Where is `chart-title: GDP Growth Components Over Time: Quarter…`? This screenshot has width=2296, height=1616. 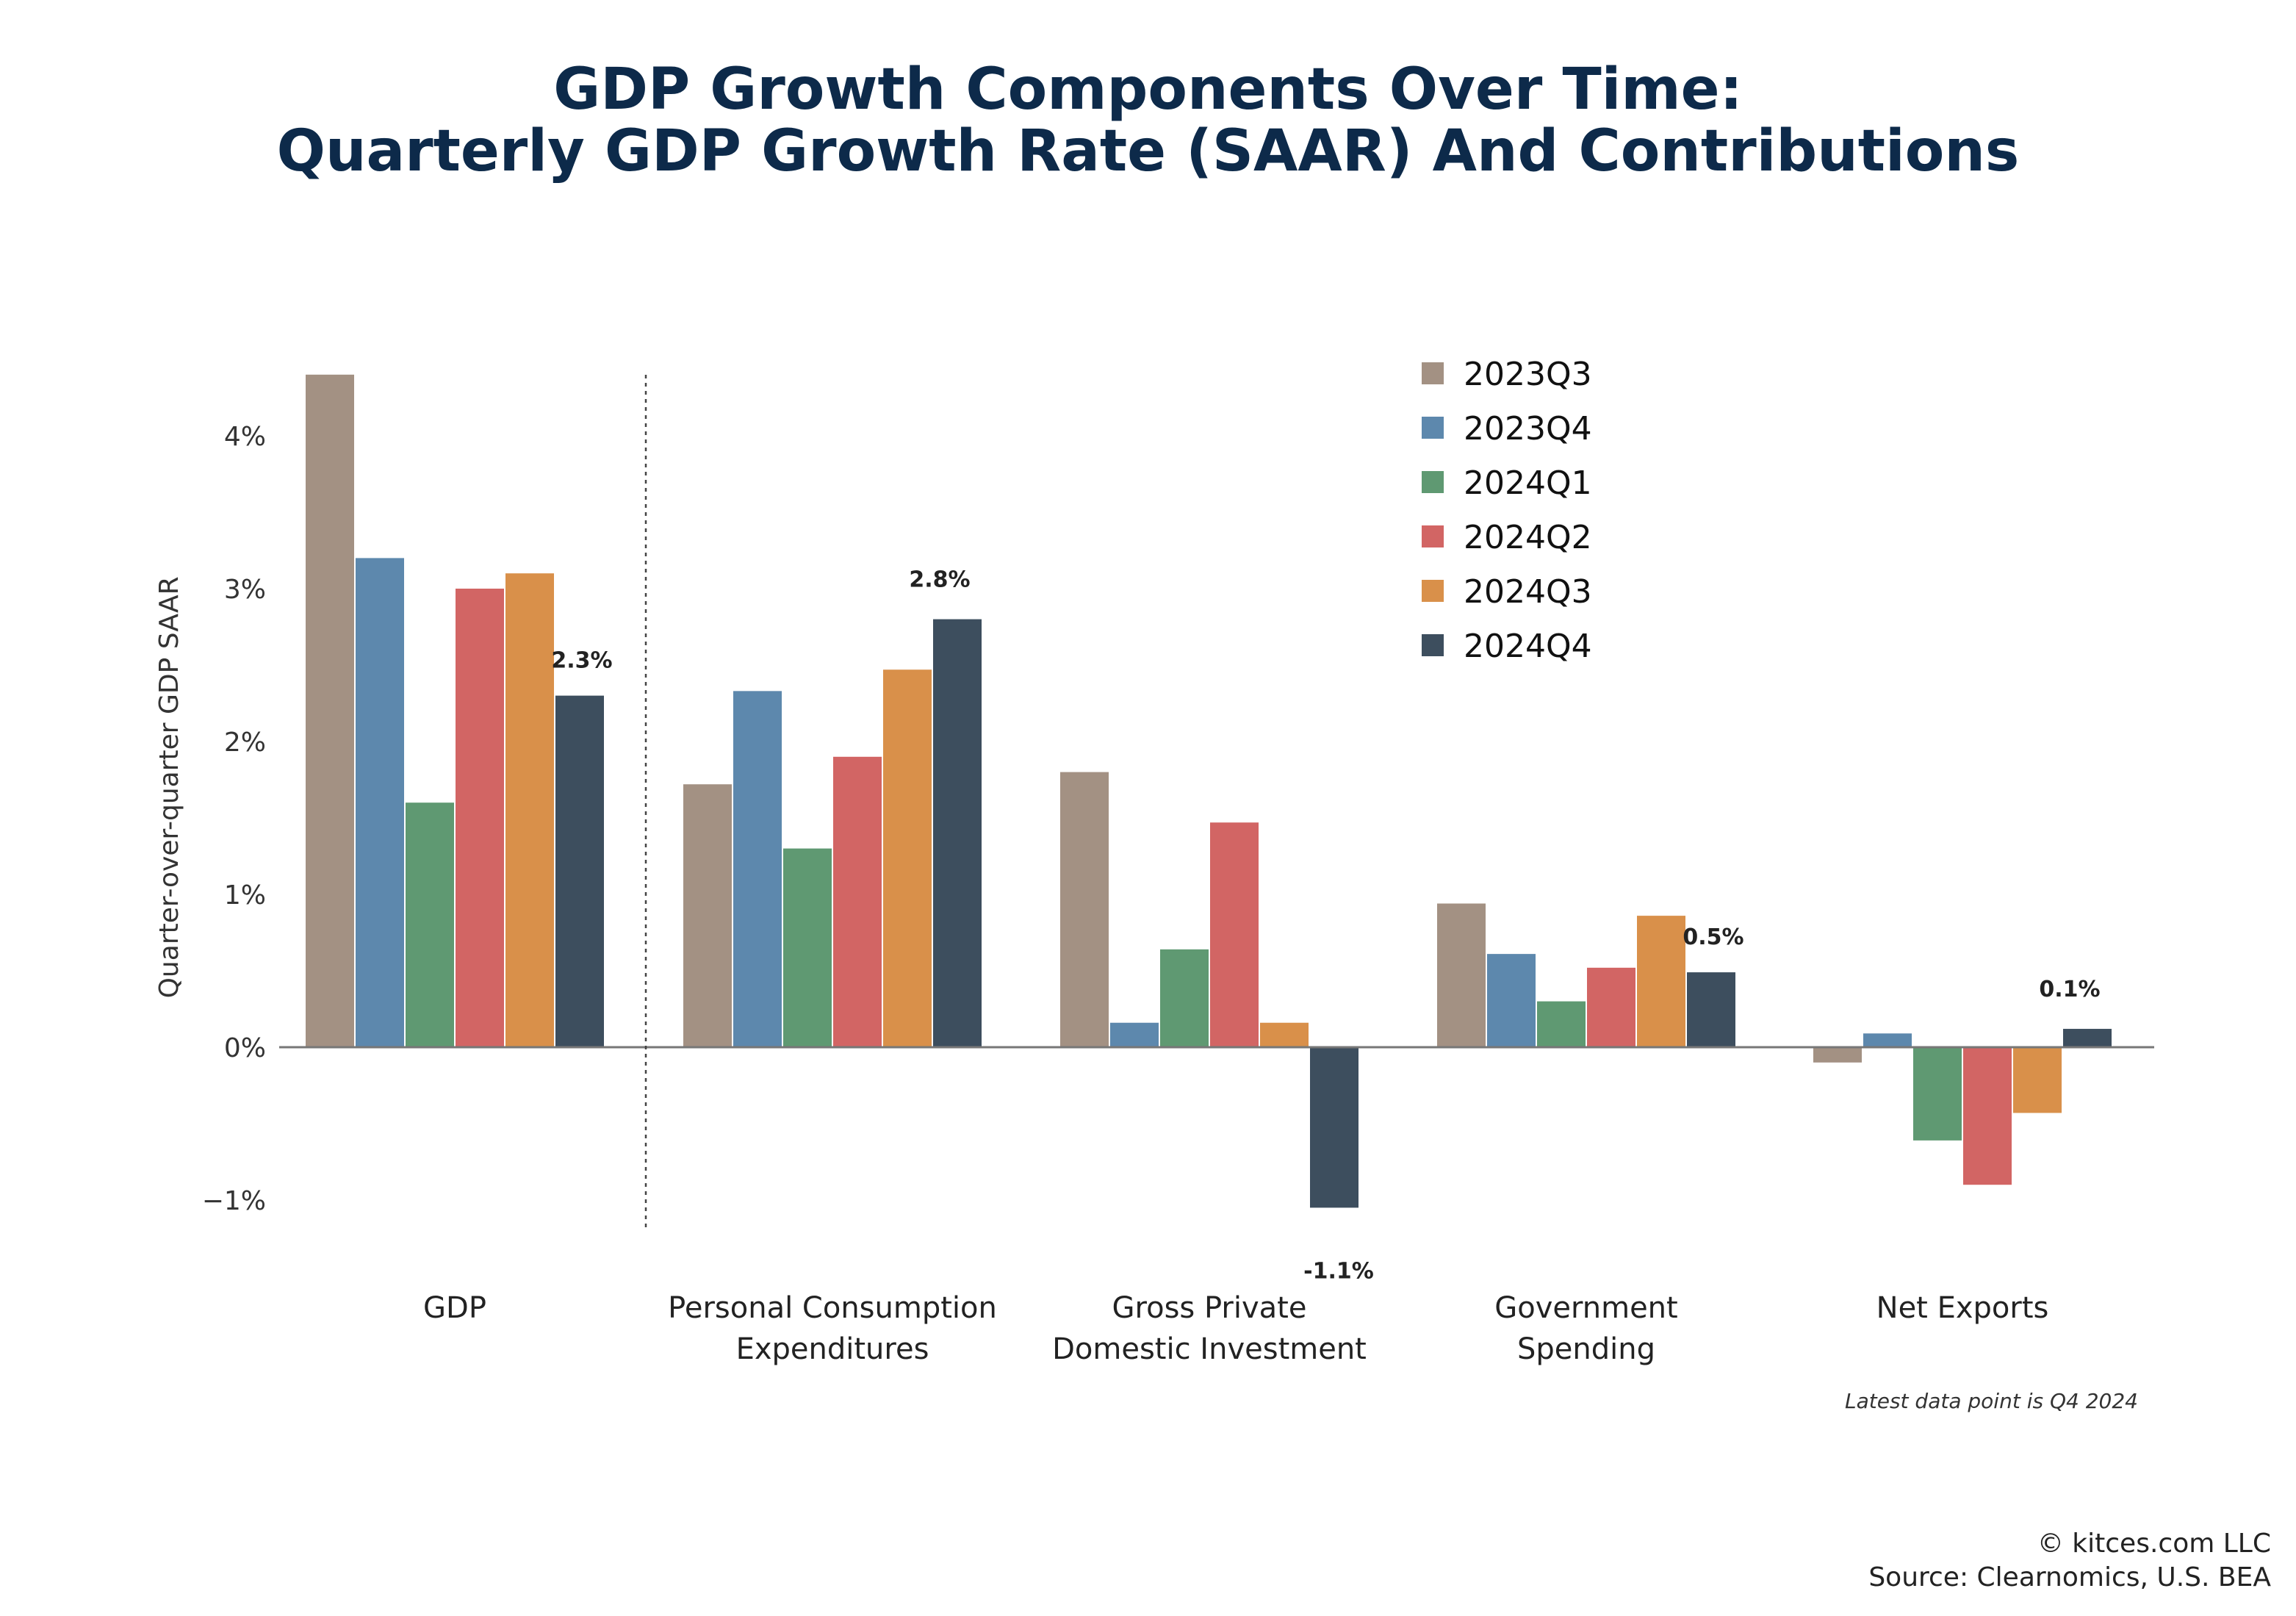 chart-title: GDP Growth Components Over Time: Quarter… is located at coordinates (1148, 120).